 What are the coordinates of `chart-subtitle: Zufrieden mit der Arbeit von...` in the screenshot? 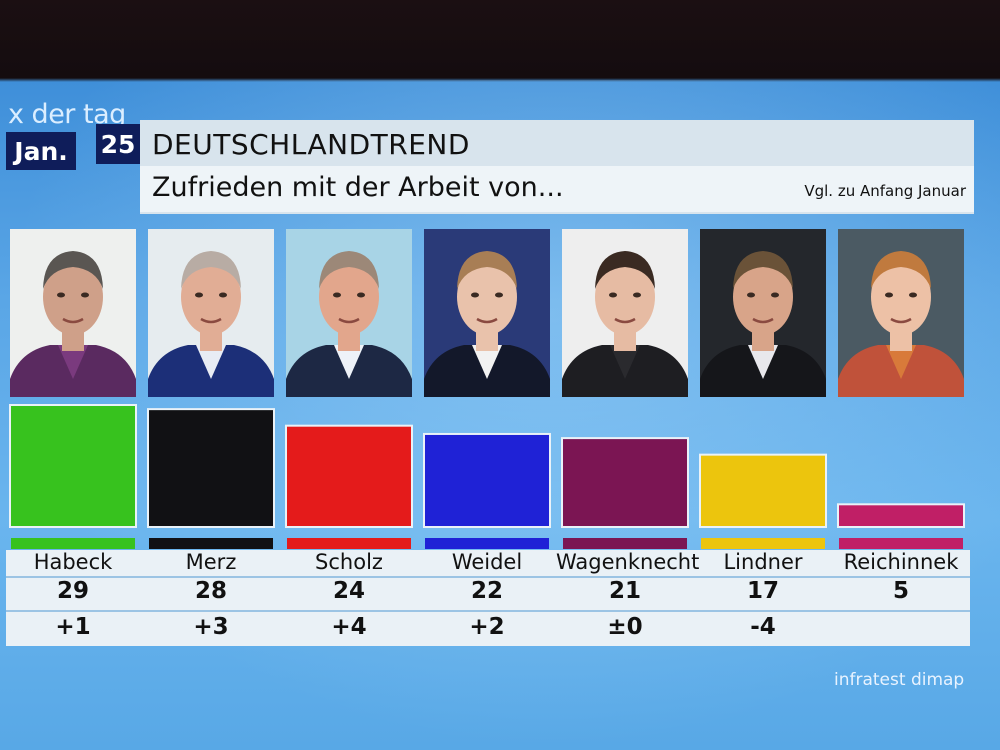 It's located at (358, 187).